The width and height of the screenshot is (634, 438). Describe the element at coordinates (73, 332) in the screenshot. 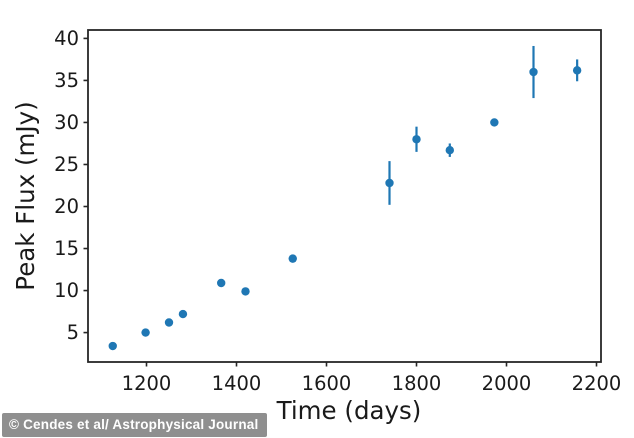

I see `y-tick-label: 5` at that location.